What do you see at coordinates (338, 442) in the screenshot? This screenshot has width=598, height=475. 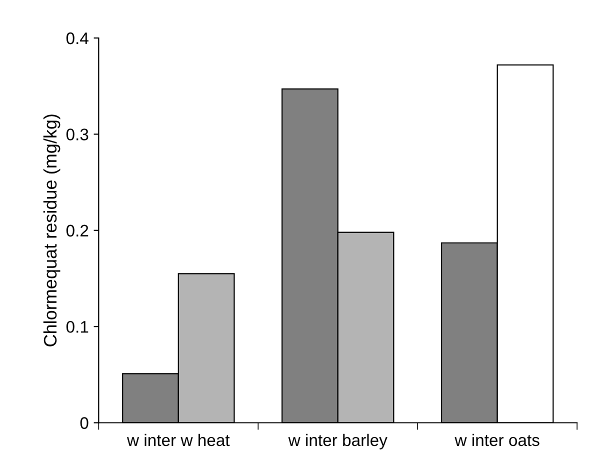 I see `x-tick-label: w inter barley` at bounding box center [338, 442].